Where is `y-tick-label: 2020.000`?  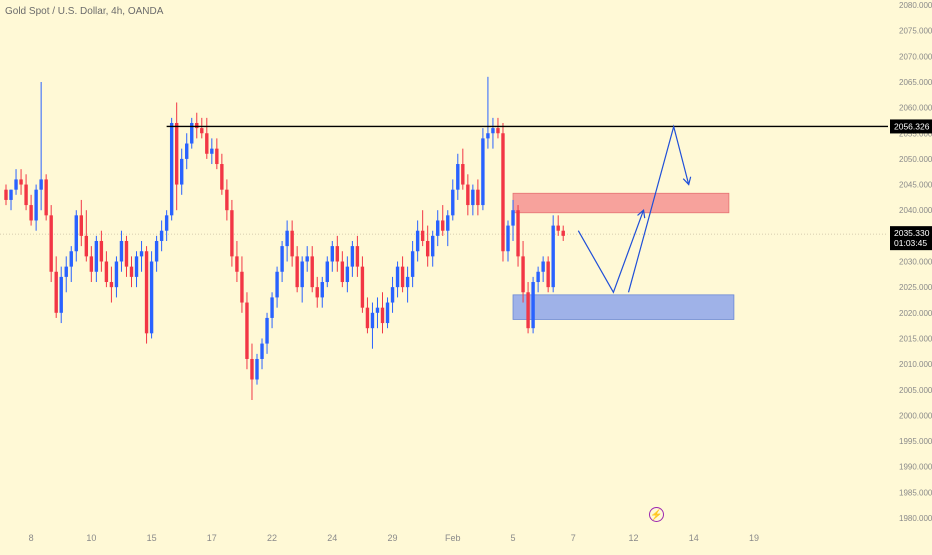
y-tick-label: 2020.000 is located at coordinates (915, 313).